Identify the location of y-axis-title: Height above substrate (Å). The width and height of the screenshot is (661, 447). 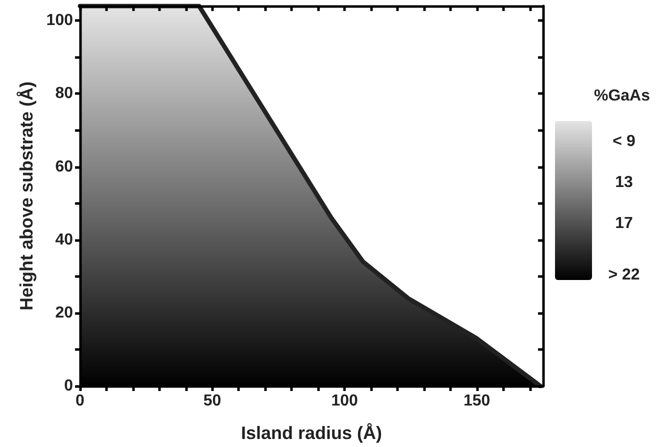
(26, 196).